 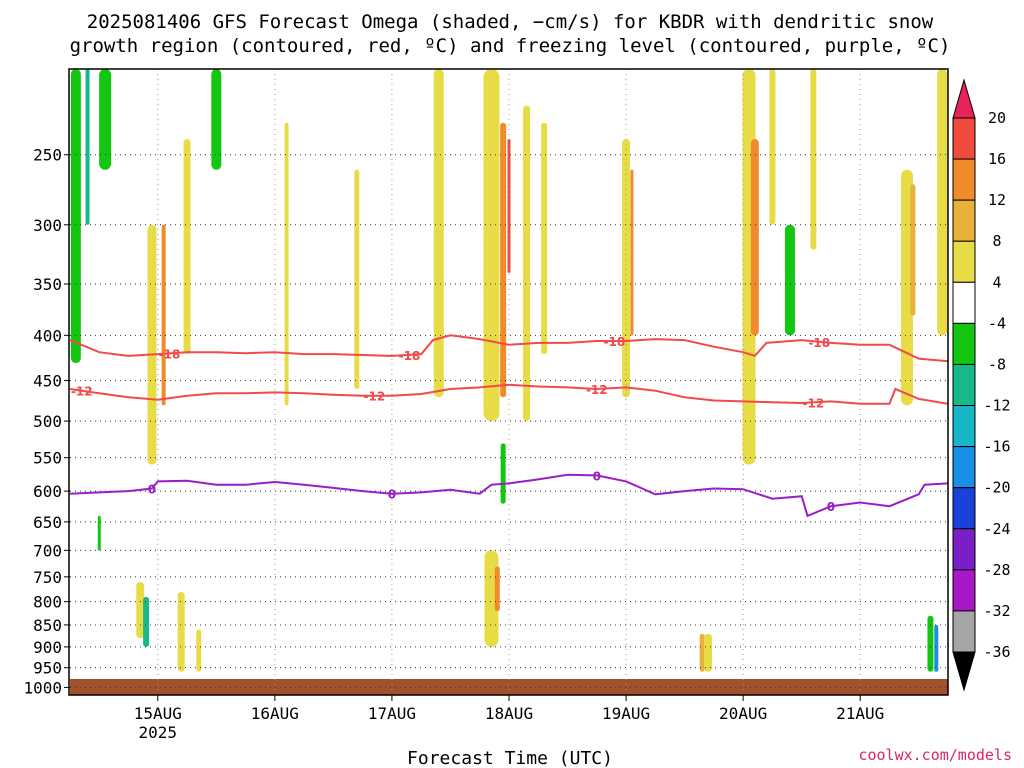 What do you see at coordinates (47, 491) in the screenshot?
I see `y-tick-label-600: 600` at bounding box center [47, 491].